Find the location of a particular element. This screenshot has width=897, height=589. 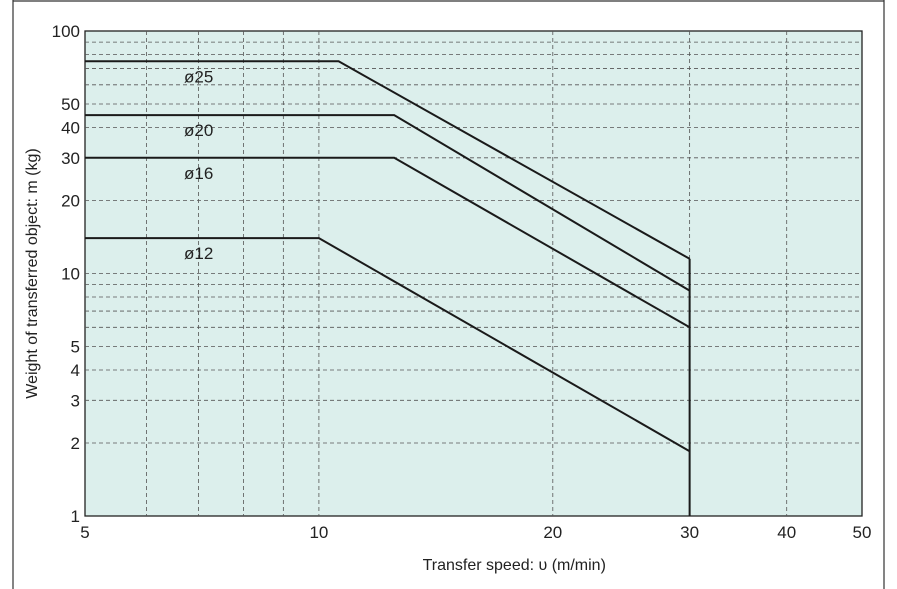

x-axis-title: Transfer speed: υ (m/min) is located at coordinates (514, 565).